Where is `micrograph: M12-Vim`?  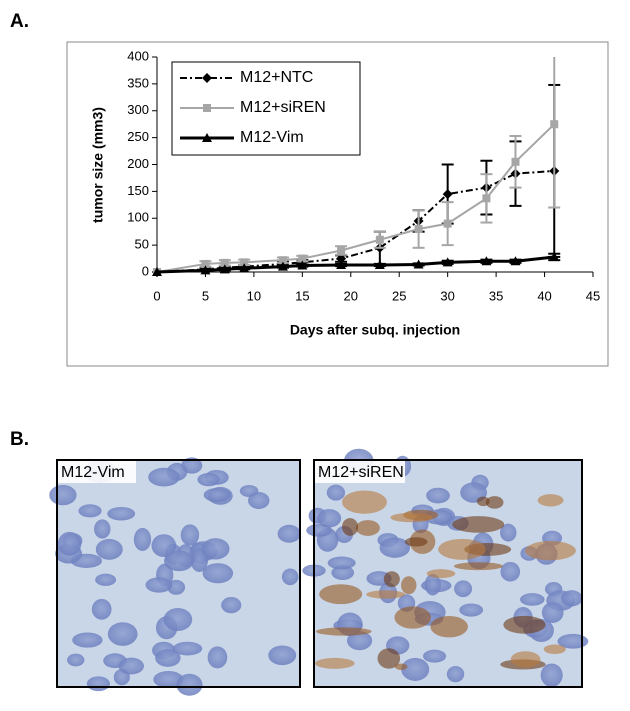 micrograph: M12-Vim is located at coordinates (175, 576).